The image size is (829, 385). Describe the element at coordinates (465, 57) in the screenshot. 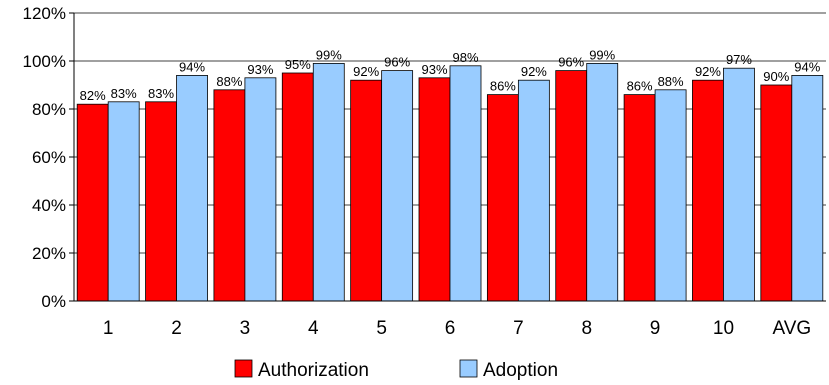

I see `data-label: 98%` at that location.